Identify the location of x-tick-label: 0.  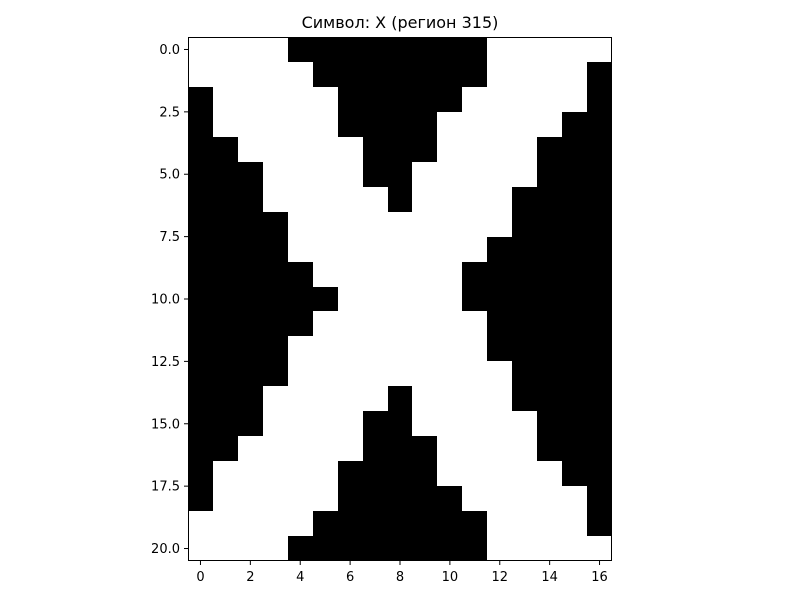
(200, 577).